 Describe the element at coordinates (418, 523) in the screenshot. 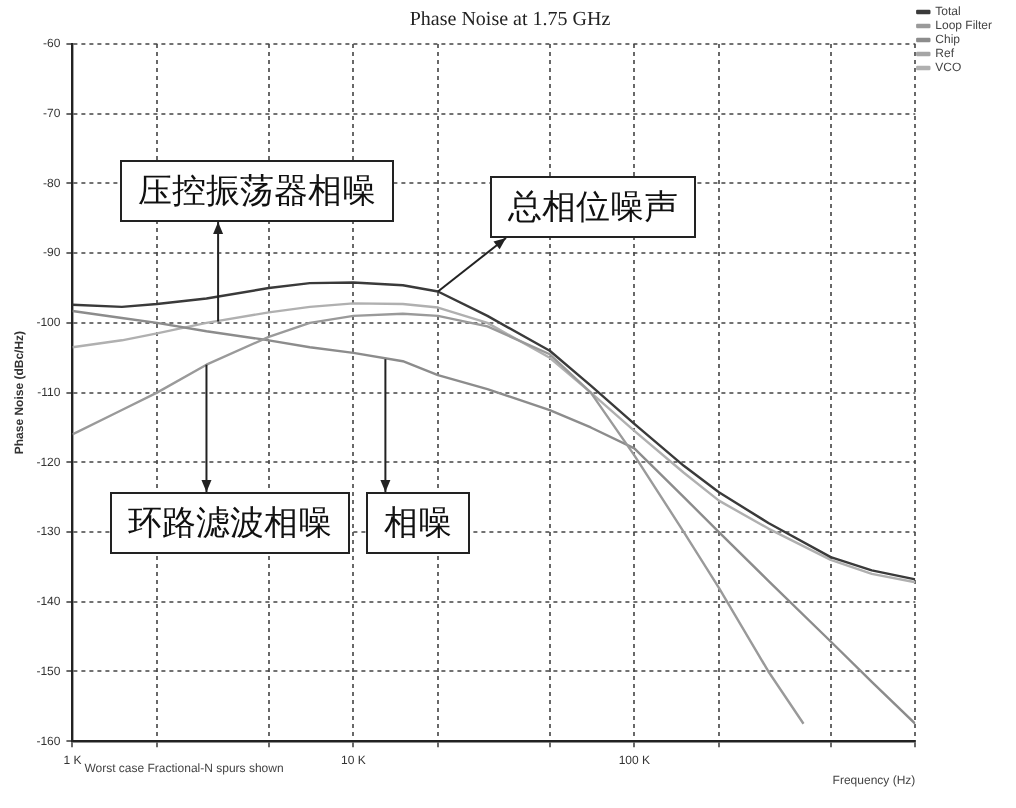

I see `annotation: 相噪` at that location.